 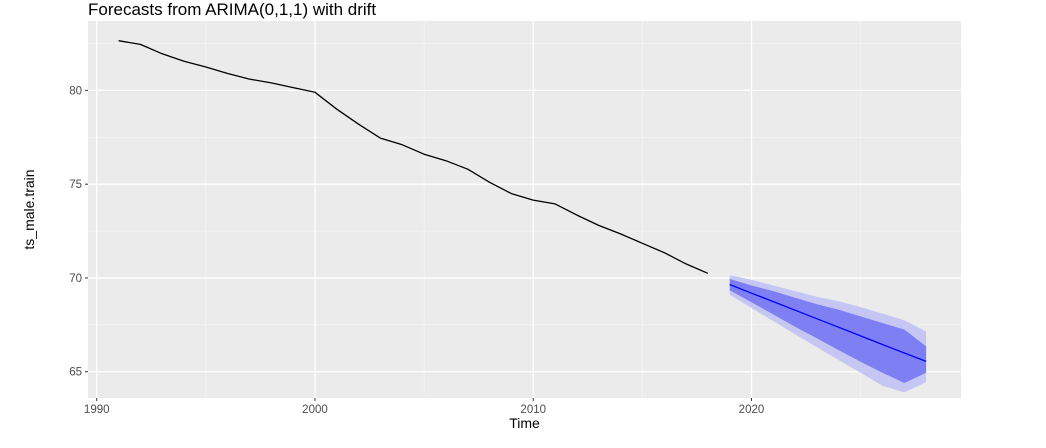 What do you see at coordinates (424, 407) in the screenshot?
I see `x-axis-ticks: 1990 2000 2010 2020` at bounding box center [424, 407].